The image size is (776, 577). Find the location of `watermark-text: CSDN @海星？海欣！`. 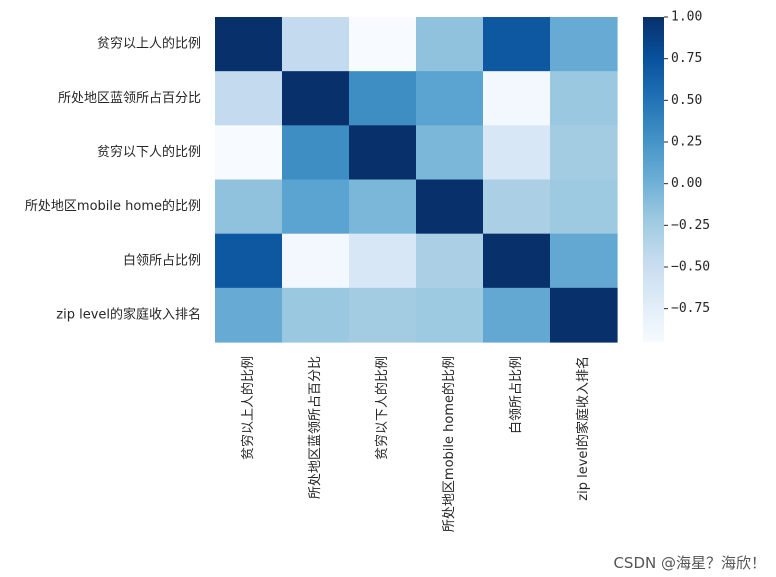

watermark-text: CSDN @海星？海欣！ is located at coordinates (689, 563).